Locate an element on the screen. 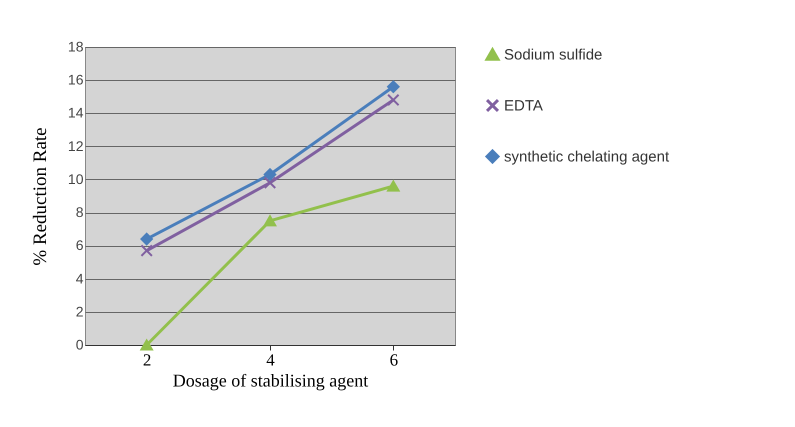 Image resolution: width=795 pixels, height=427 pixels. legend-label: EDTA is located at coordinates (523, 106).